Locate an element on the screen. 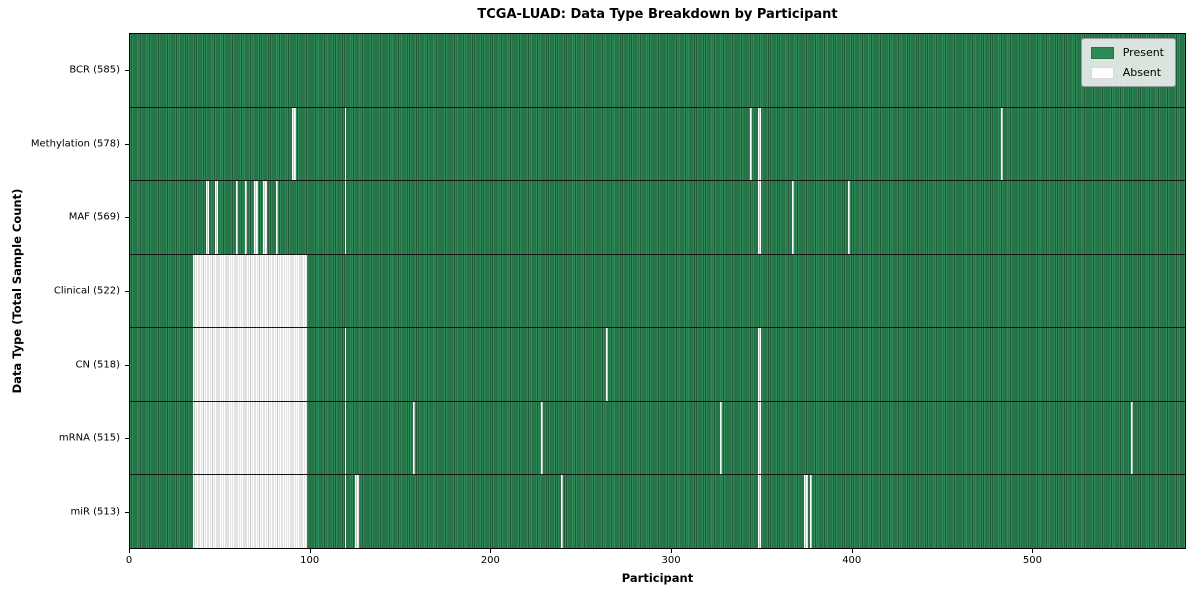  chart-row-cn is located at coordinates (657, 365).